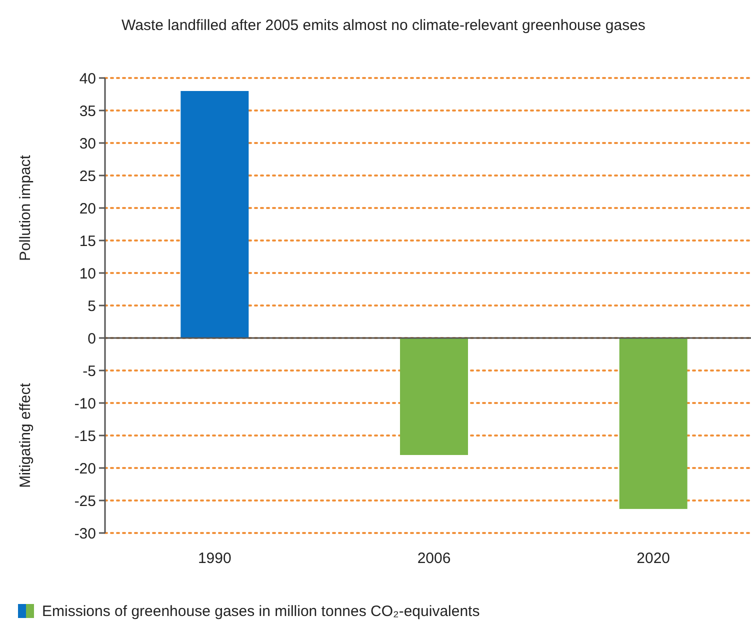 The image size is (751, 635). What do you see at coordinates (25, 207) in the screenshot?
I see `y-axis-title: Pollution impact` at bounding box center [25, 207].